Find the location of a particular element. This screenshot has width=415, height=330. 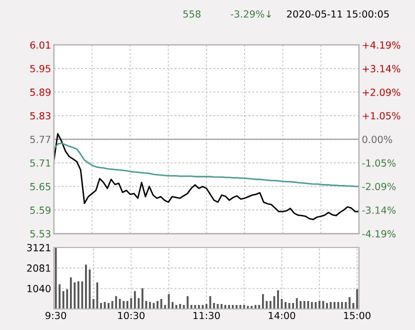

y2-tick-label: 0.00% is located at coordinates (377, 140).